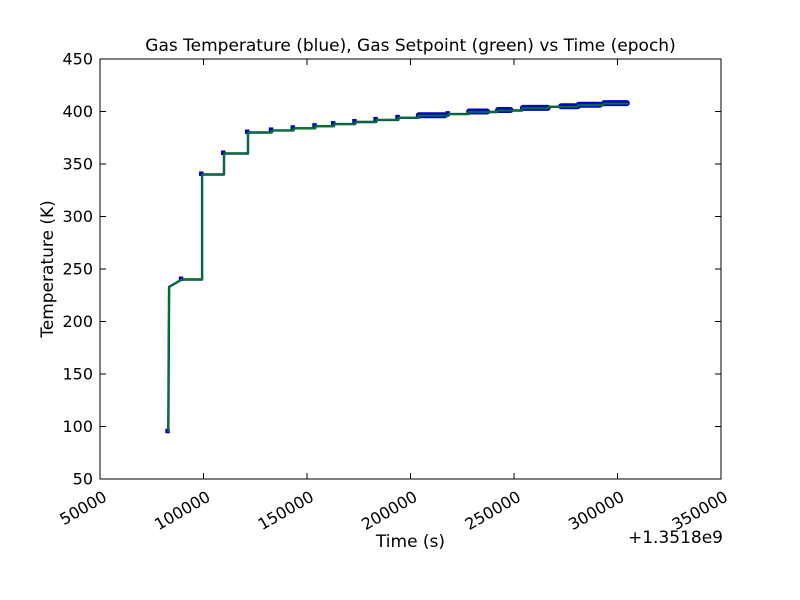  I want to click on x-tick-label: 300000, so click(596, 510).